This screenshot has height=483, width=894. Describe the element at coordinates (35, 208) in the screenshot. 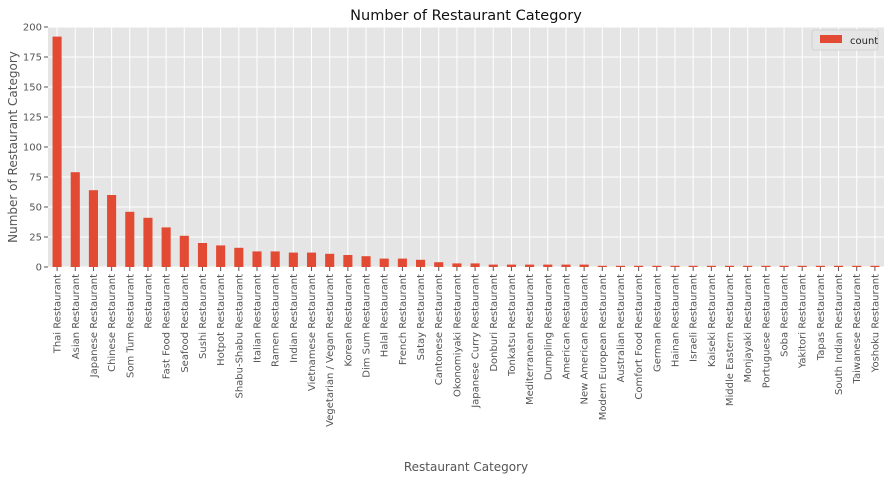

I see `y-tick-label: 50` at that location.